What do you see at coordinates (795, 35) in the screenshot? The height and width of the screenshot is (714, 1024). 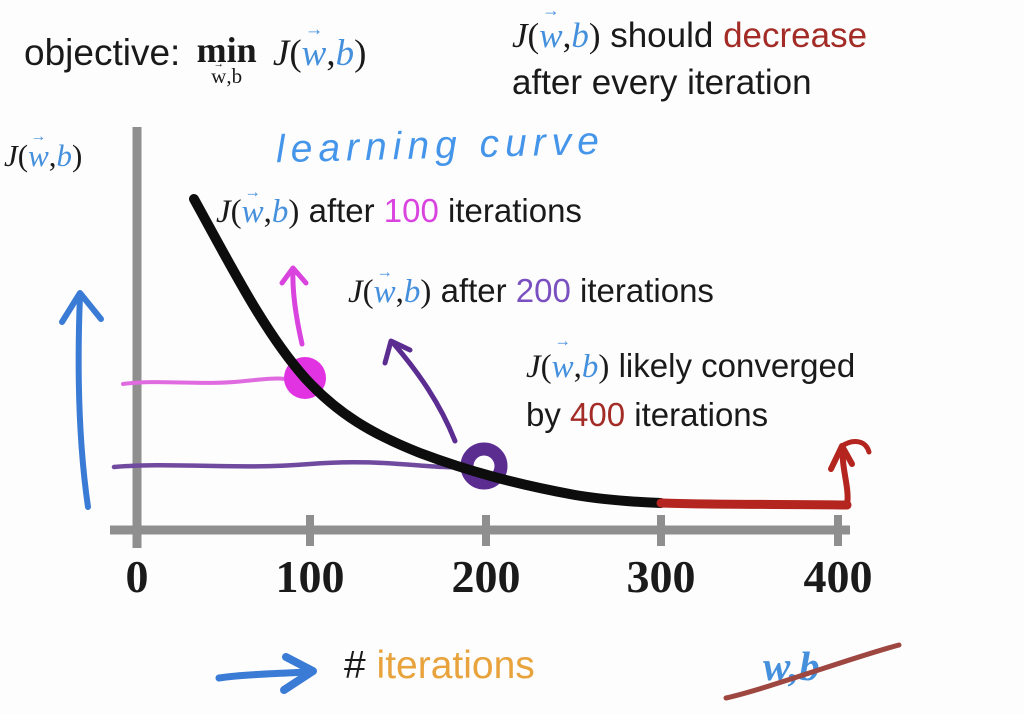 I see `decrease-word: decrease` at bounding box center [795, 35].